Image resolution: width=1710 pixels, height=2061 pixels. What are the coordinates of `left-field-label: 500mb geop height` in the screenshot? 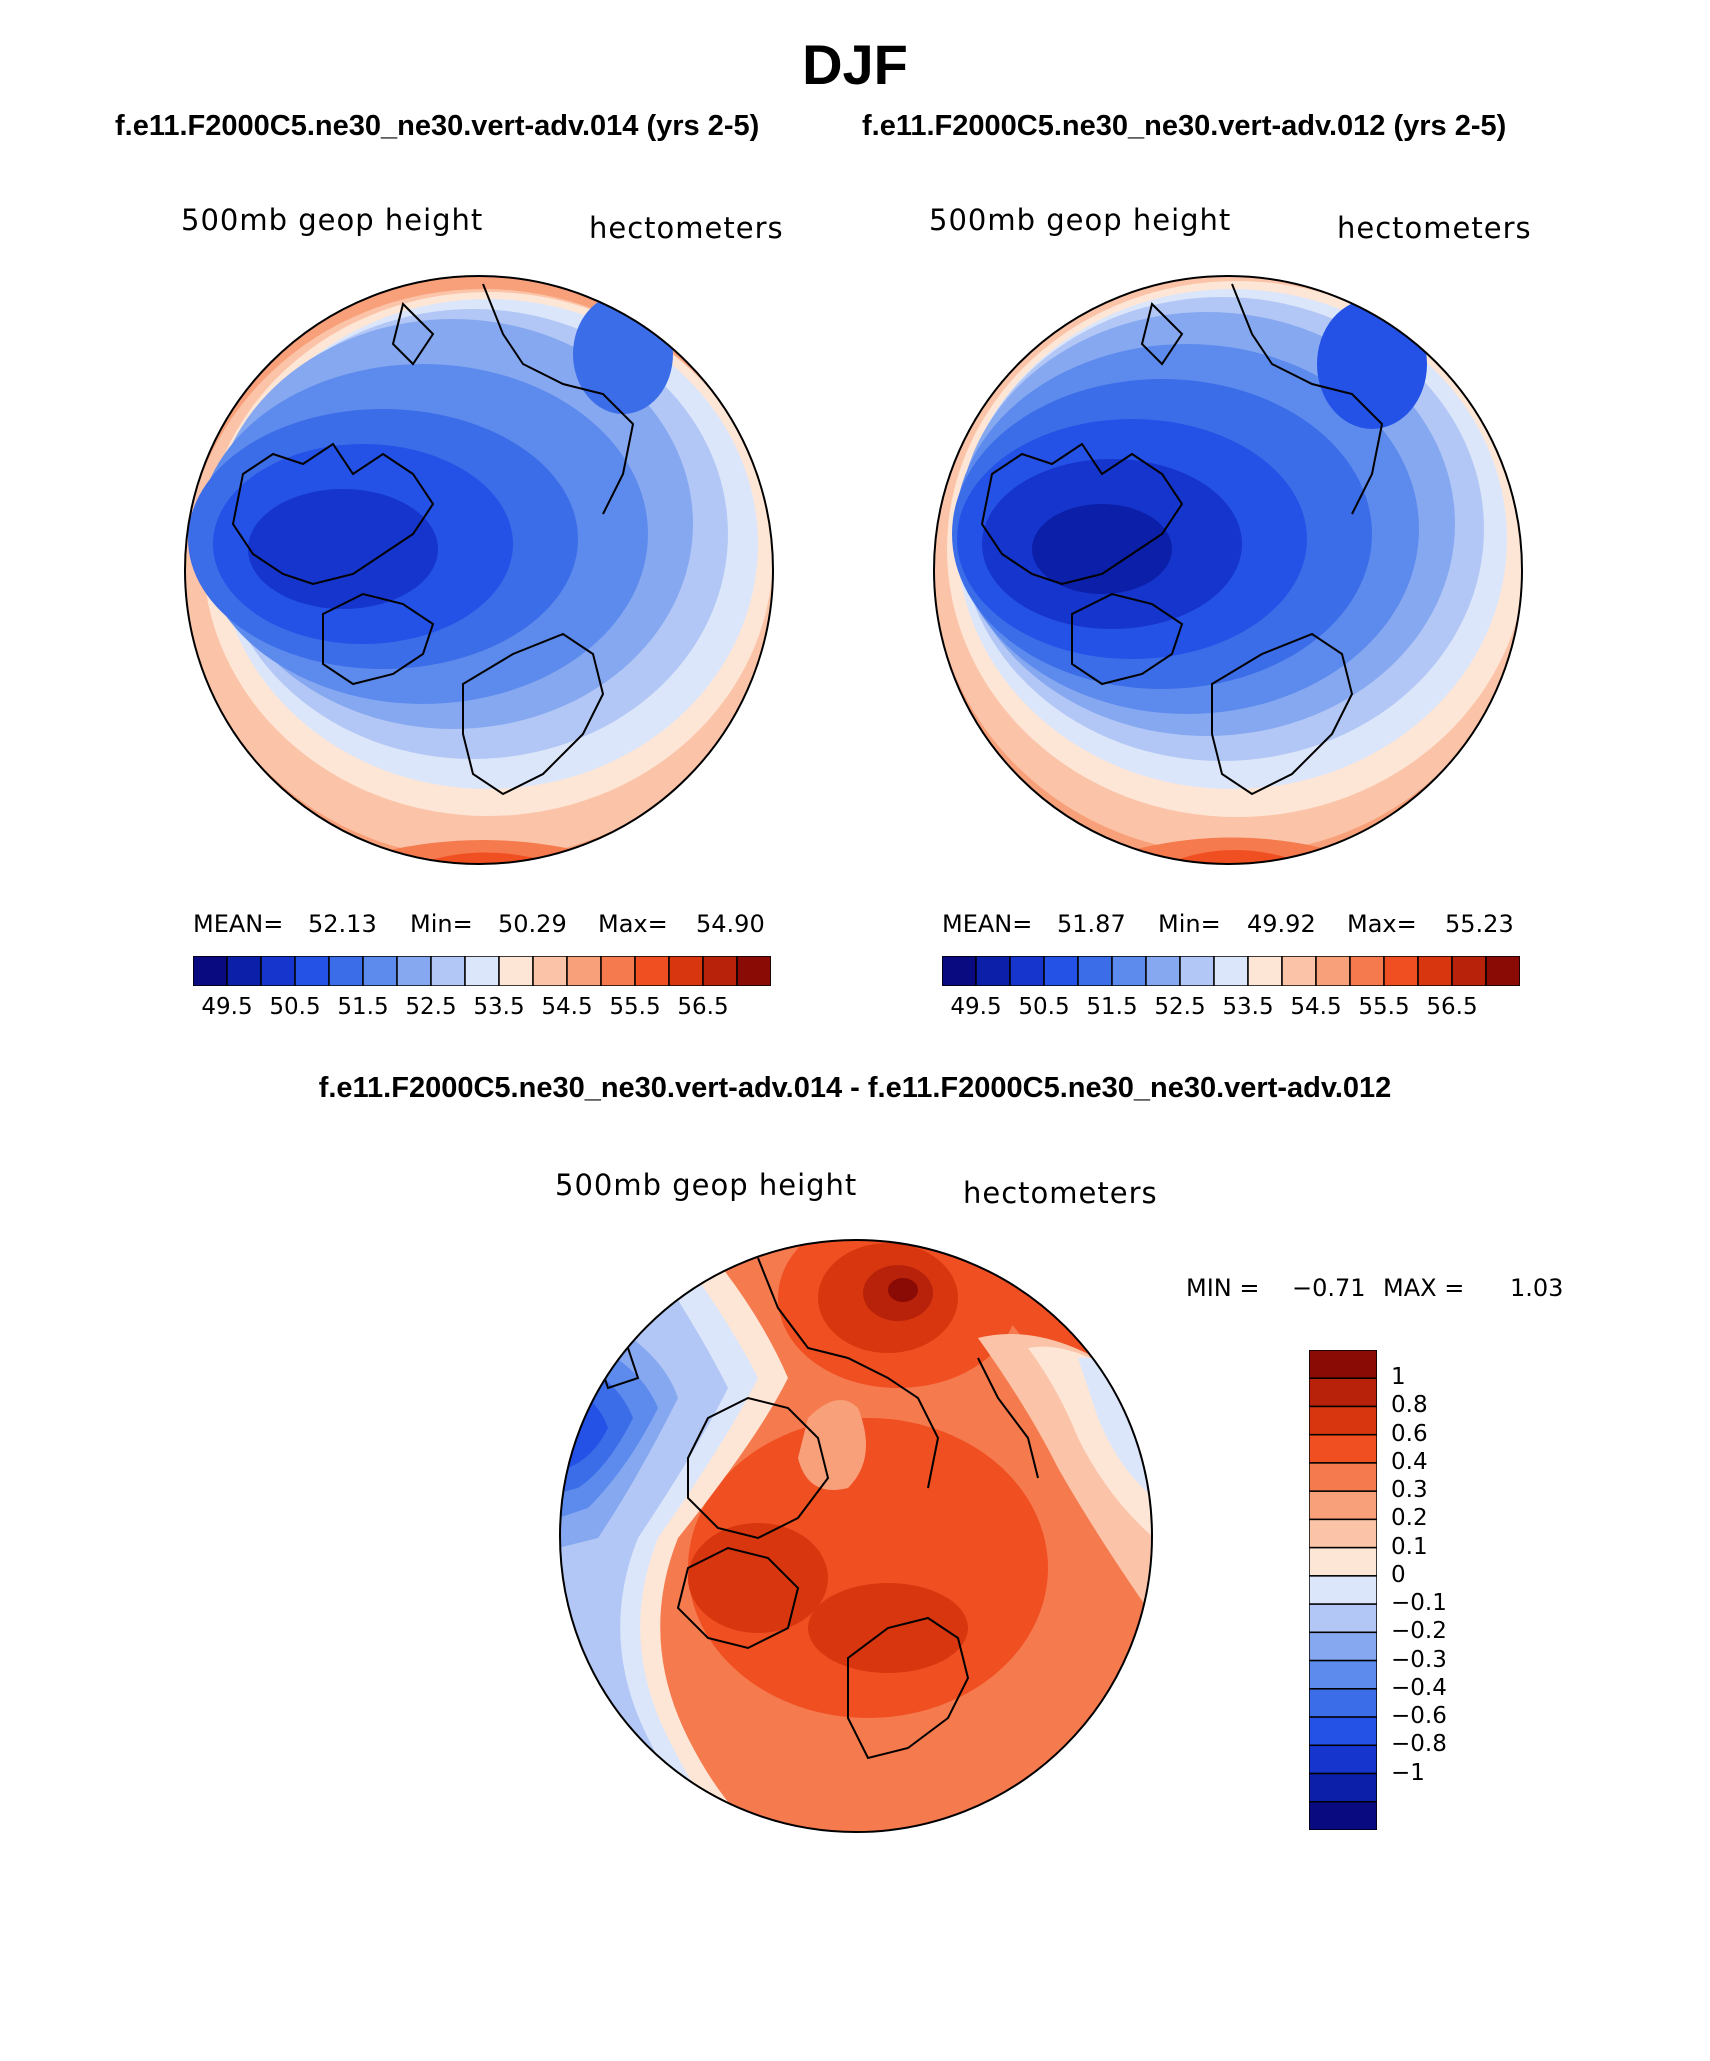 It's located at (332, 220).